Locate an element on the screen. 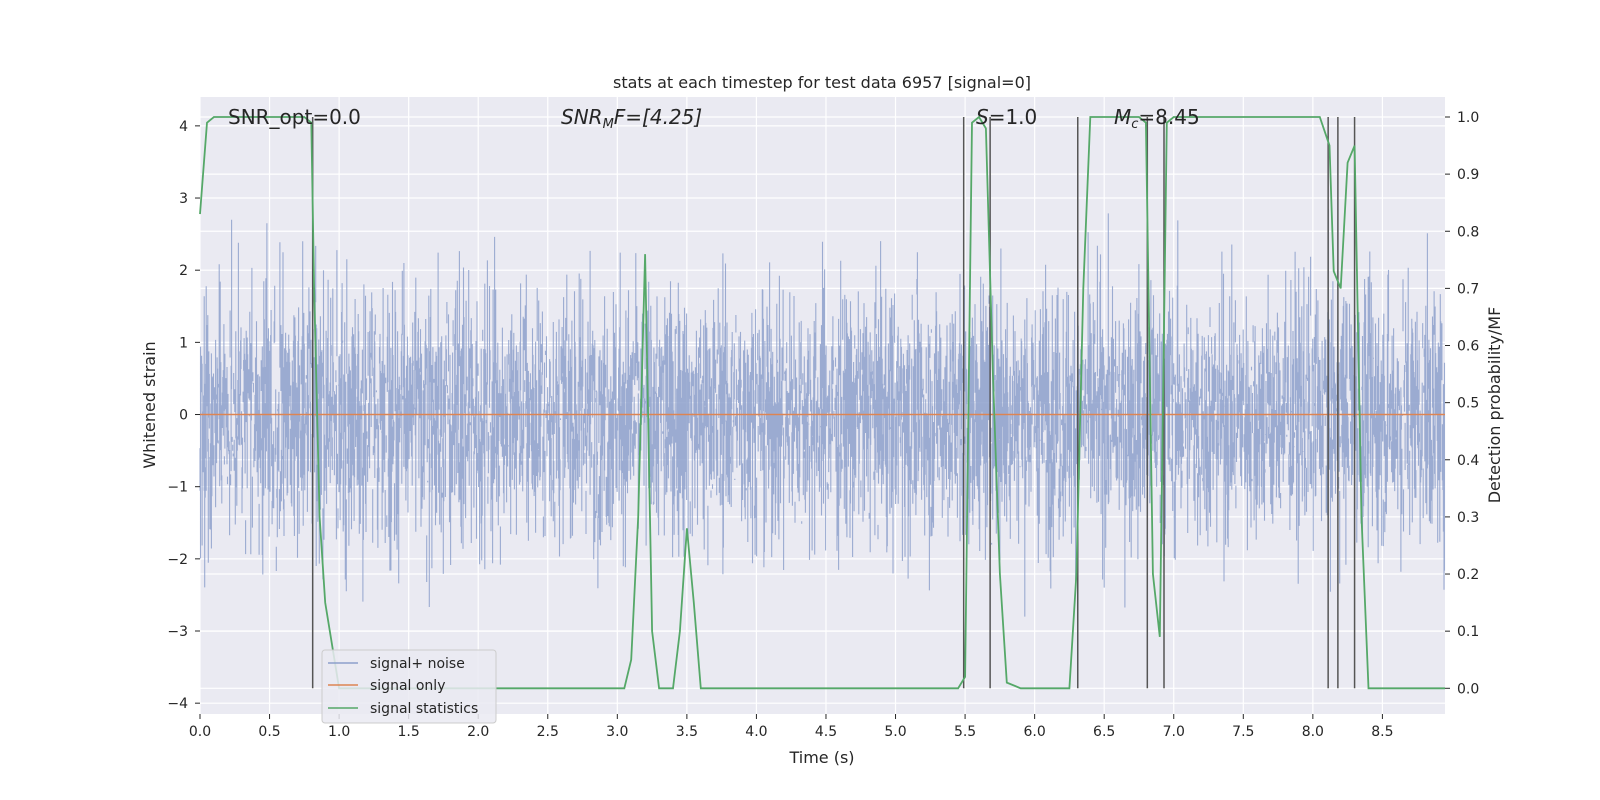 The height and width of the screenshot is (800, 1600). legend-label-statistics: signal statistics is located at coordinates (424, 709).